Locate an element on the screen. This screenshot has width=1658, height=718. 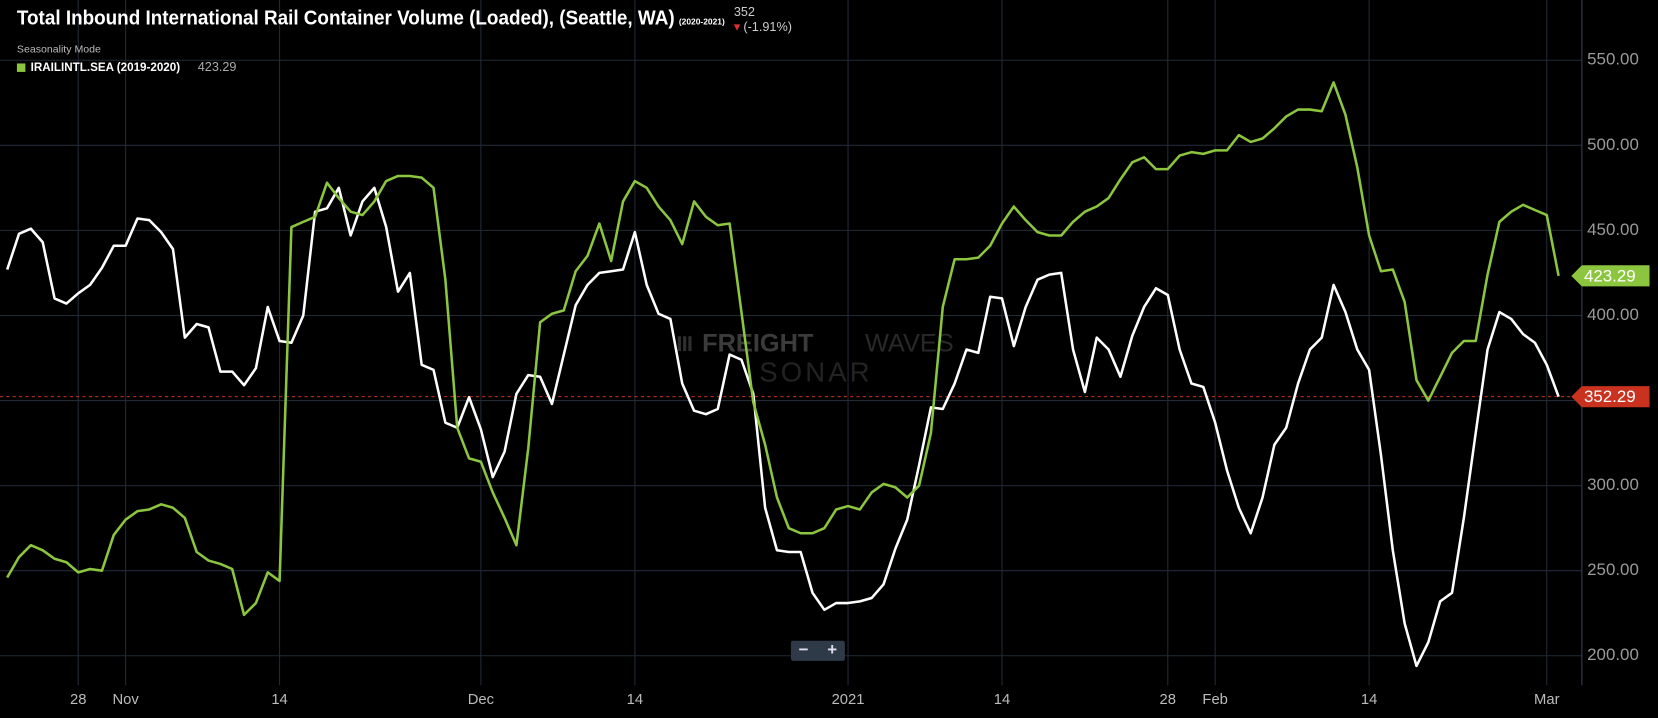
x-tick-label: Mar is located at coordinates (1547, 700).